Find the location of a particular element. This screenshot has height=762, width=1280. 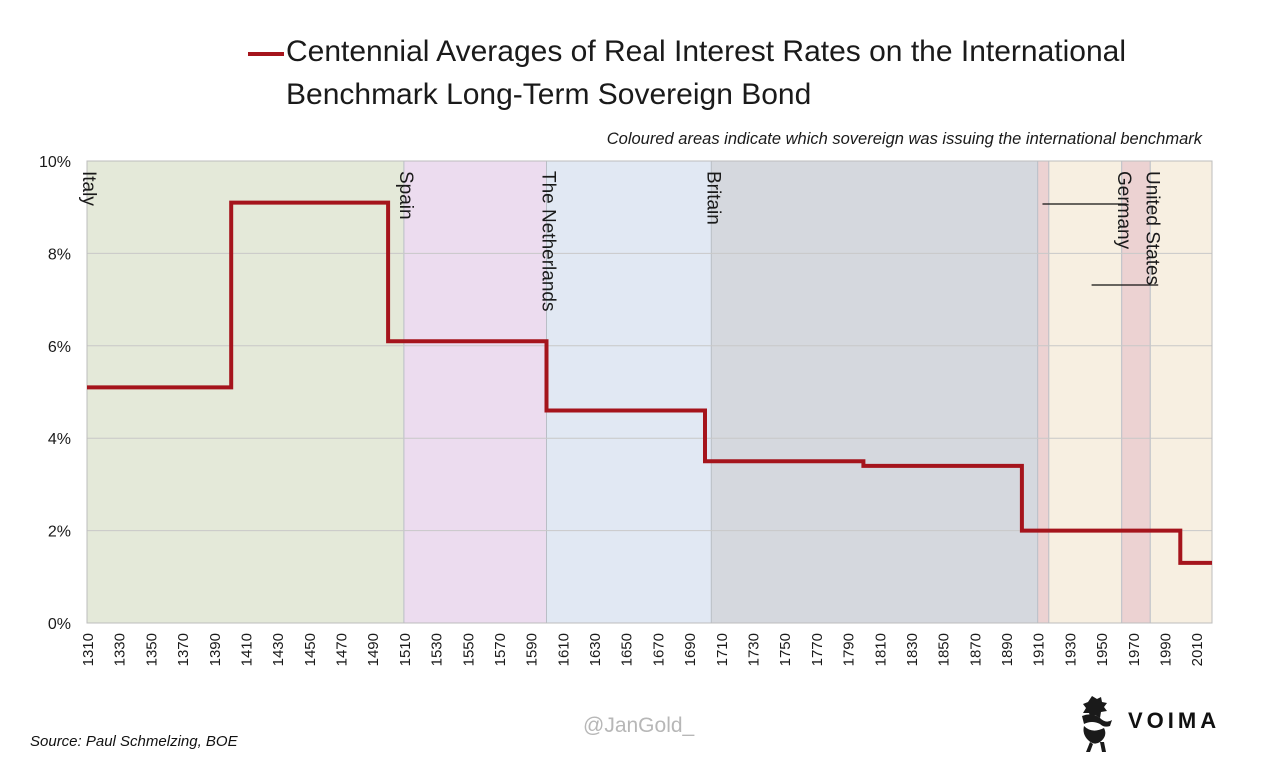

x-tick-label: 1490 is located at coordinates (373, 649).